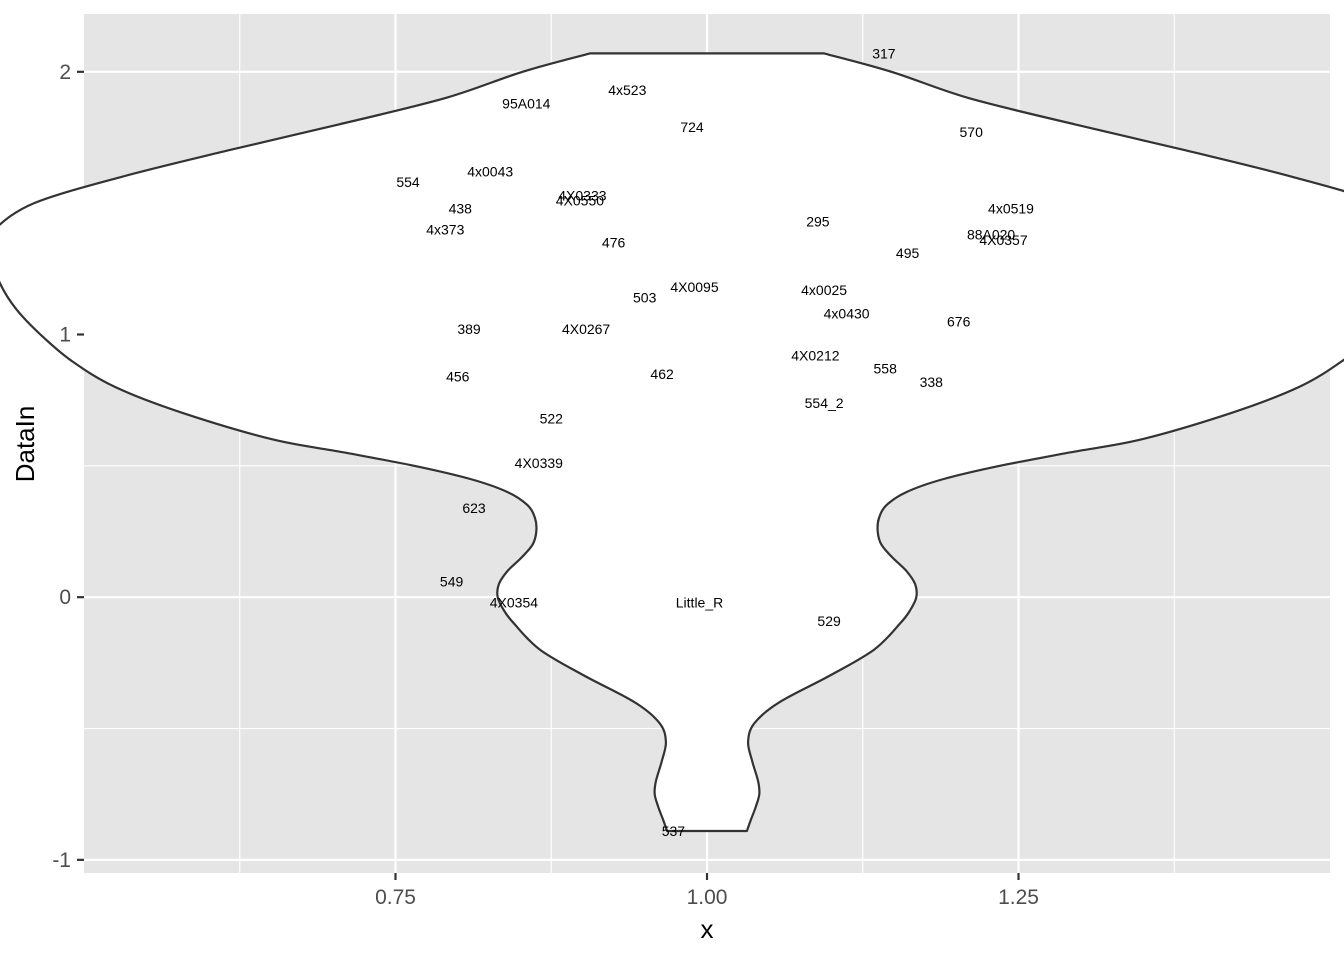 Image resolution: width=1344 pixels, height=960 pixels. I want to click on point-label: 4x0519, so click(1011, 208).